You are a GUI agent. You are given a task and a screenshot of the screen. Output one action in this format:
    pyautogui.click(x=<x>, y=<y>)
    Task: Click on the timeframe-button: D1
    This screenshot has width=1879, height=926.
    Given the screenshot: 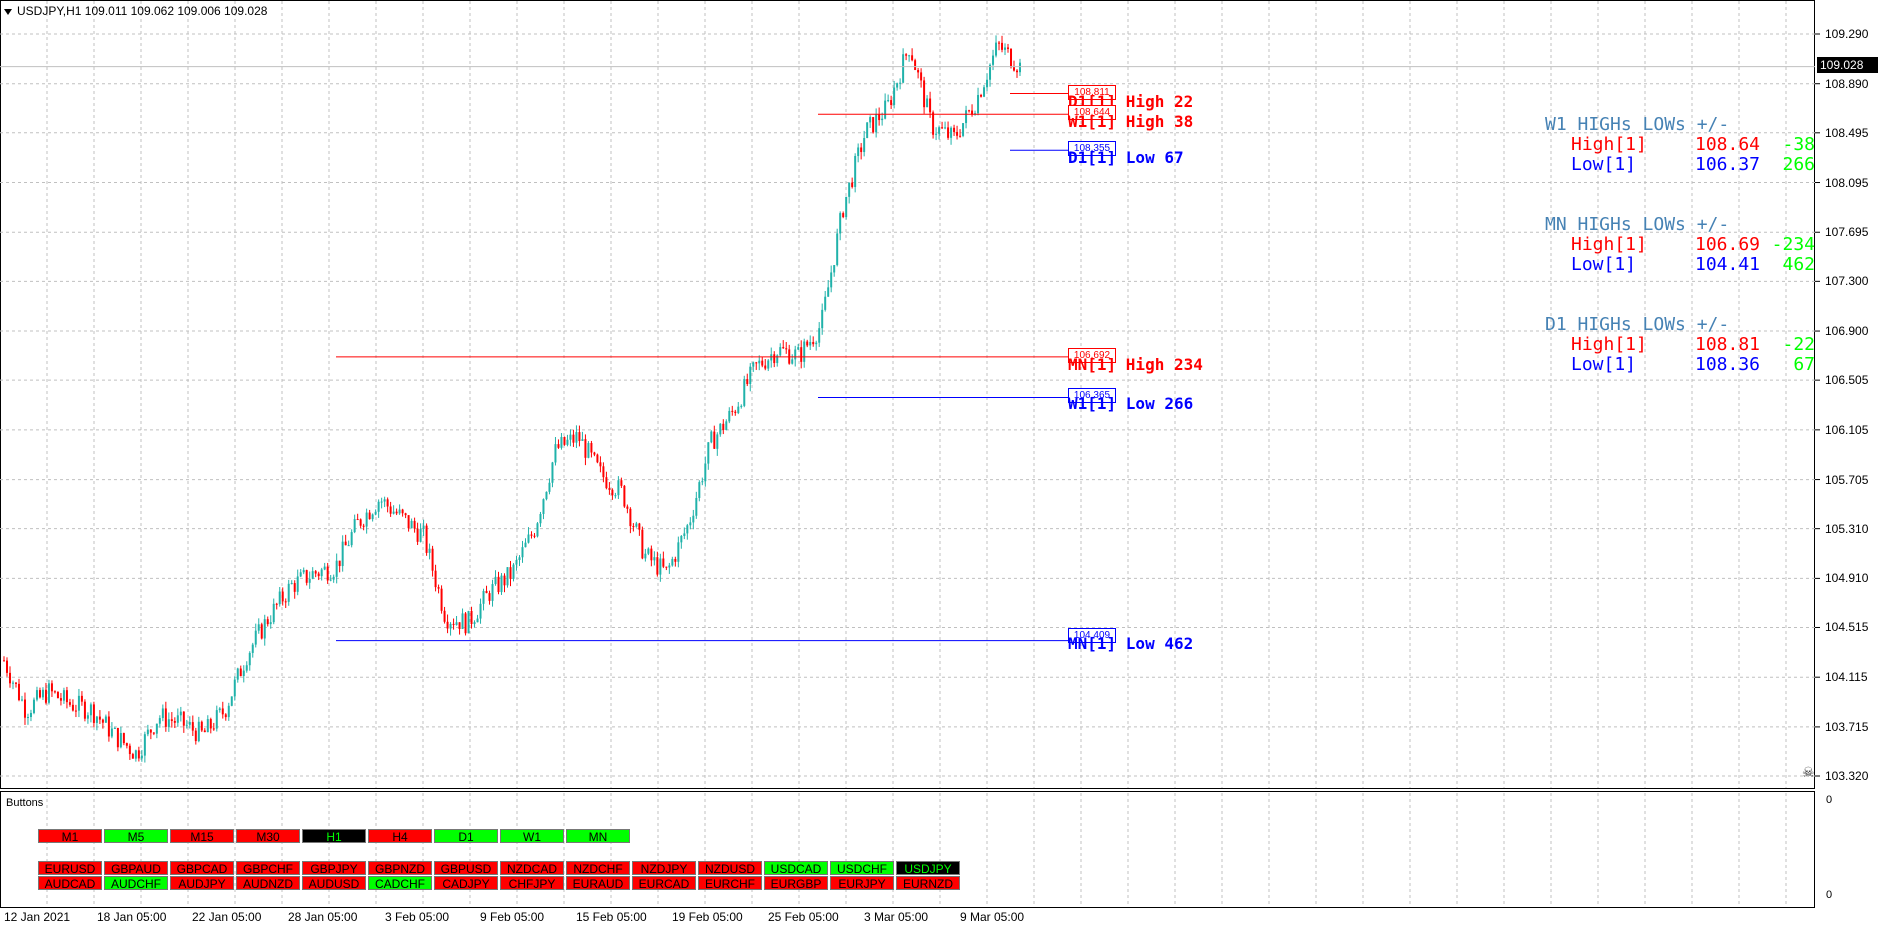 What is the action you would take?
    pyautogui.click(x=466, y=836)
    